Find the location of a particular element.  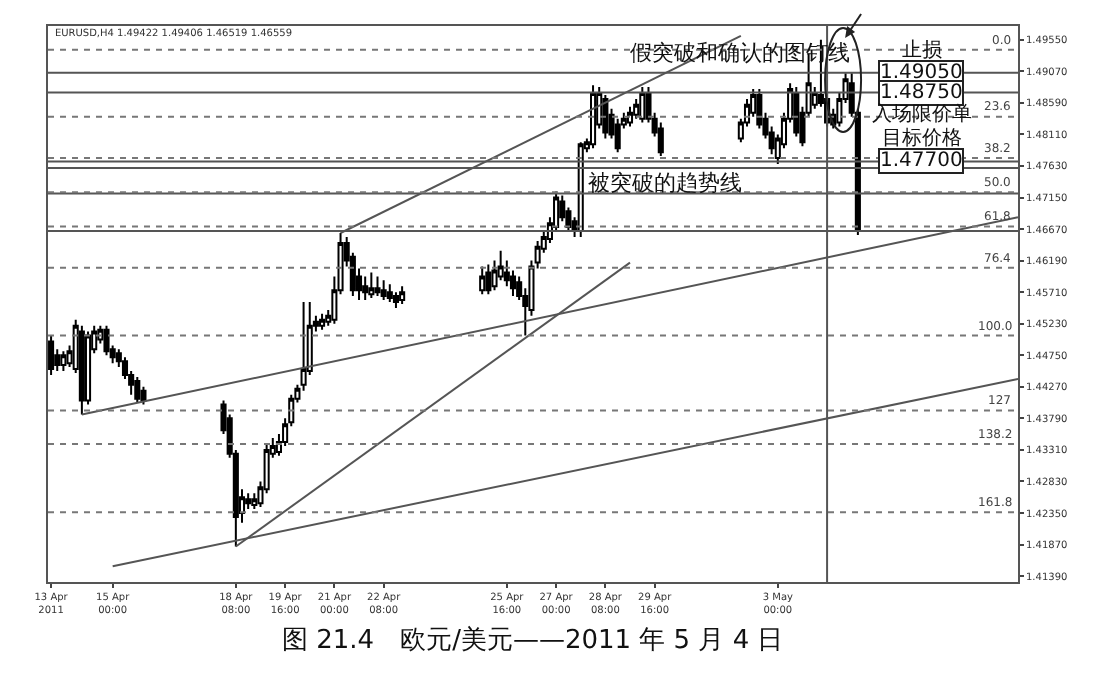

annotation: 目标价格 is located at coordinates (922, 138).